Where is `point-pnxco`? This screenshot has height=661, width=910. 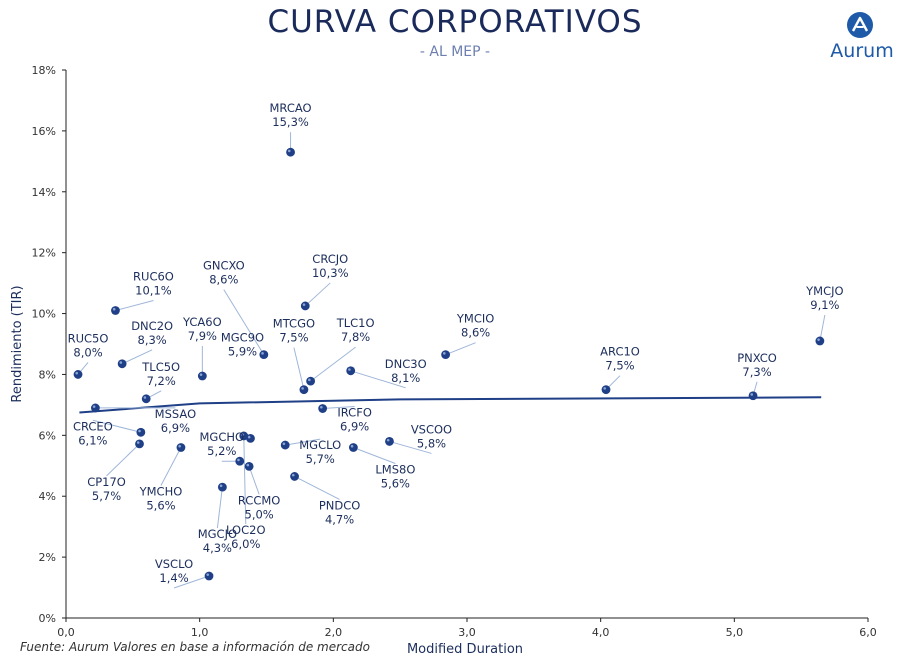
point-pnxco is located at coordinates (753, 396).